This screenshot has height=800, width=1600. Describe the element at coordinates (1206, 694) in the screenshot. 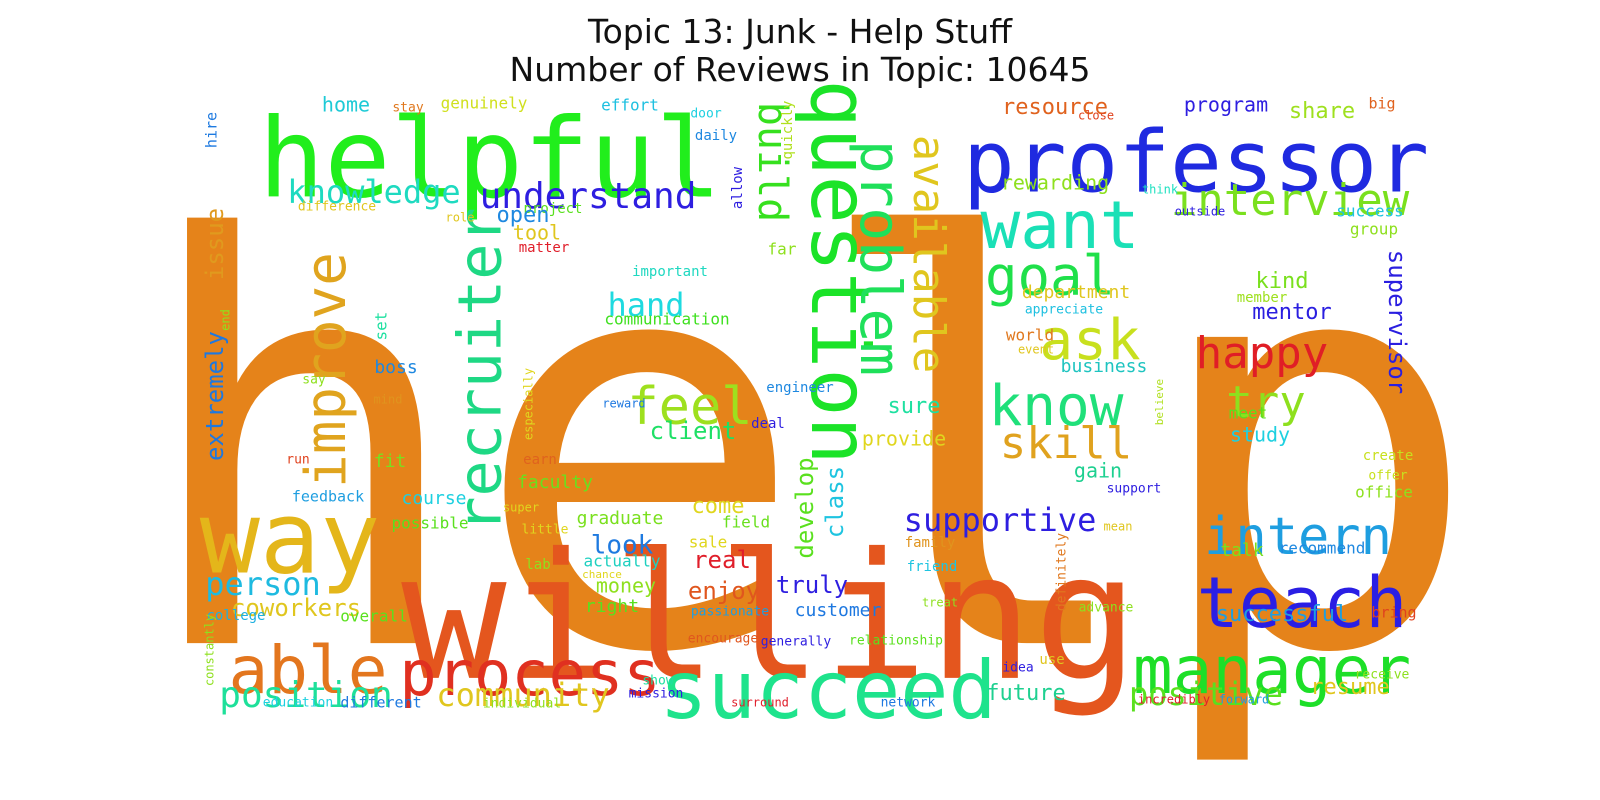

I see `word-positive: positive` at that location.